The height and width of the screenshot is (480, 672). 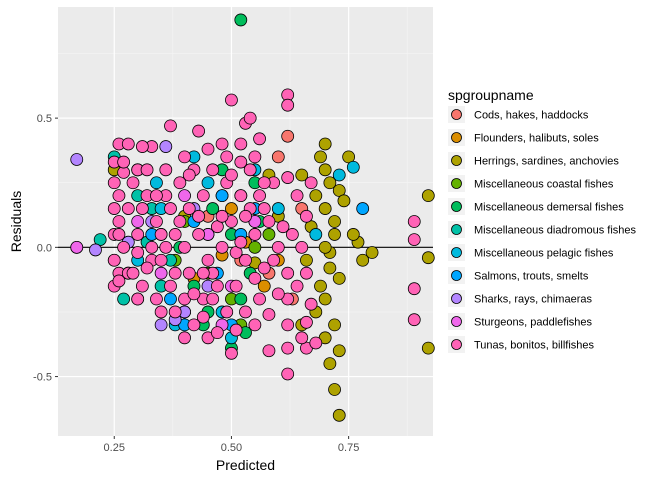 What do you see at coordinates (544, 185) in the screenshot?
I see `legend-label: Miscellaneous coastal fishes` at bounding box center [544, 185].